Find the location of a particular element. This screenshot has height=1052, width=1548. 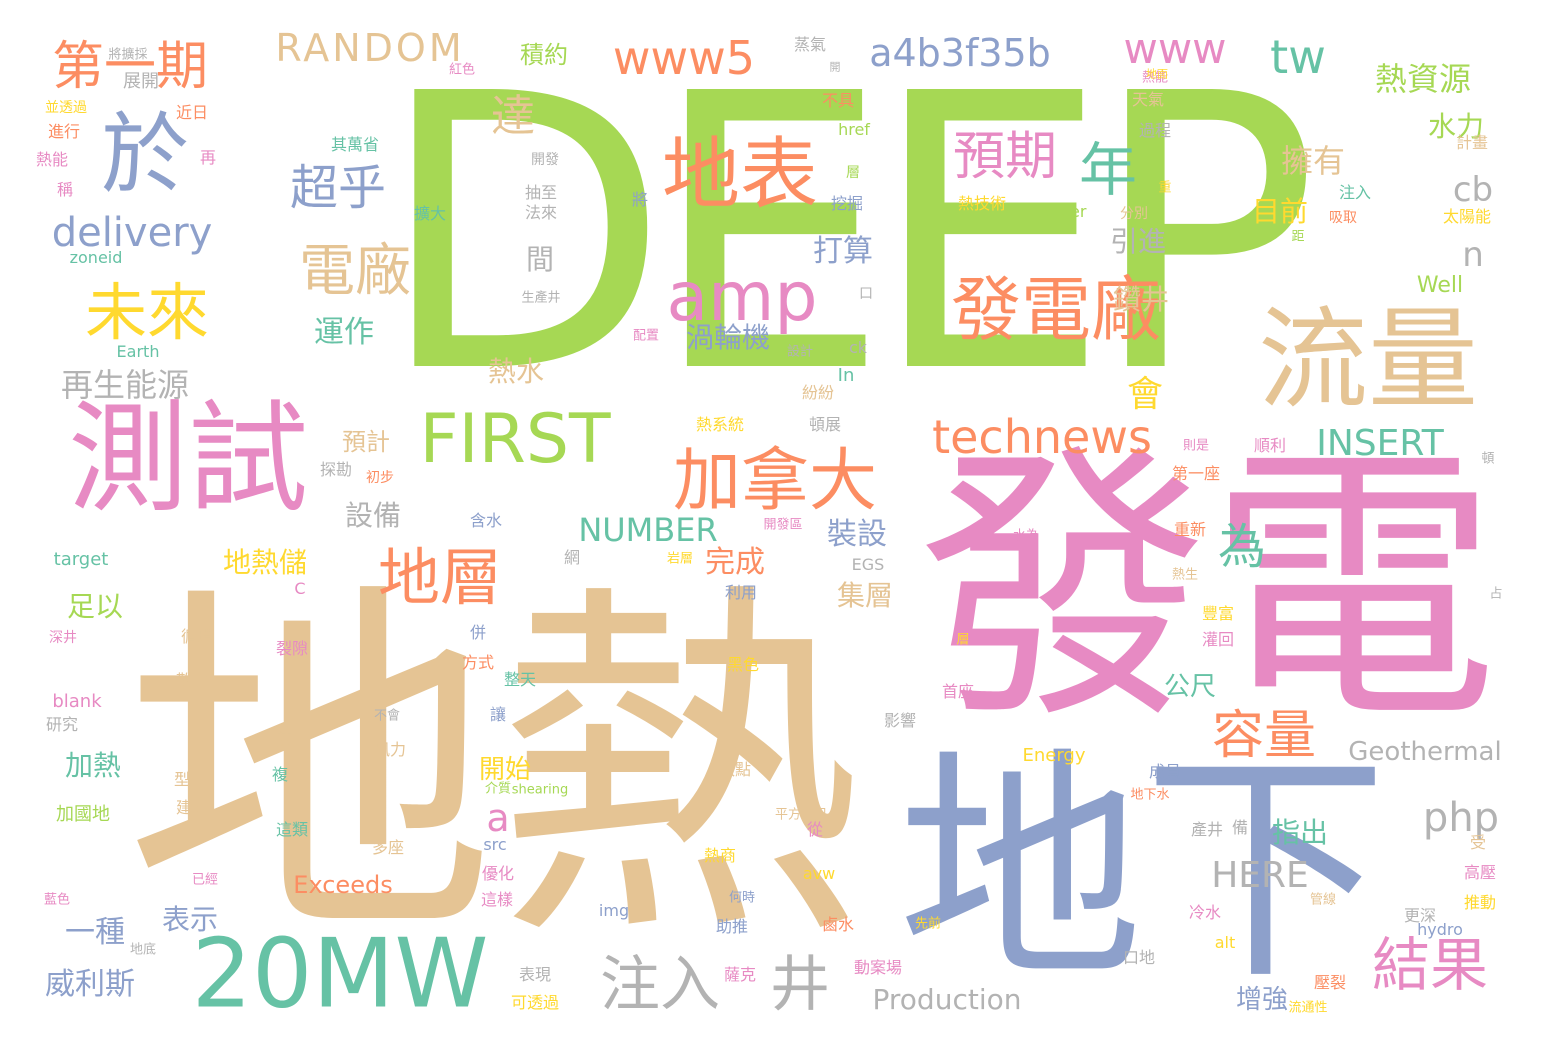

word: 近日 is located at coordinates (192, 112).